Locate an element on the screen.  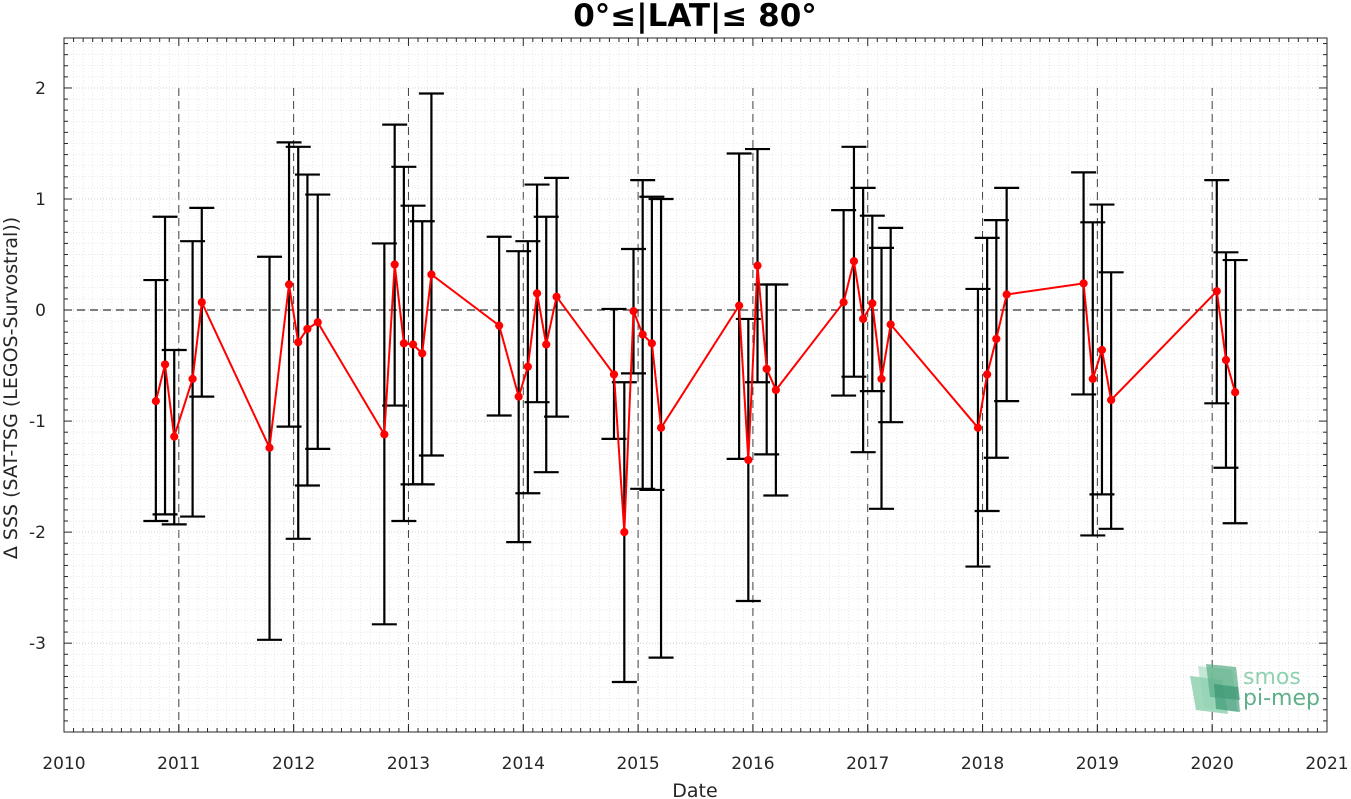
x-axis-label: Date is located at coordinates (694, 789).